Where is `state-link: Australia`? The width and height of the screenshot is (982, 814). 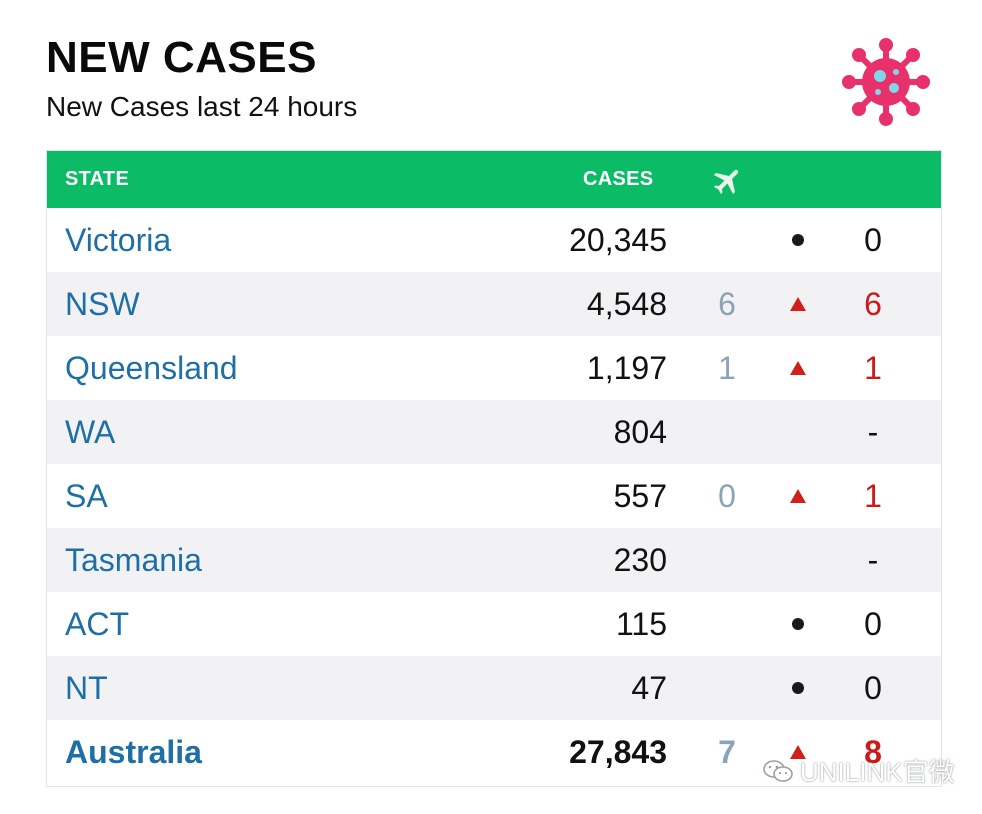 state-link: Australia is located at coordinates (133, 752).